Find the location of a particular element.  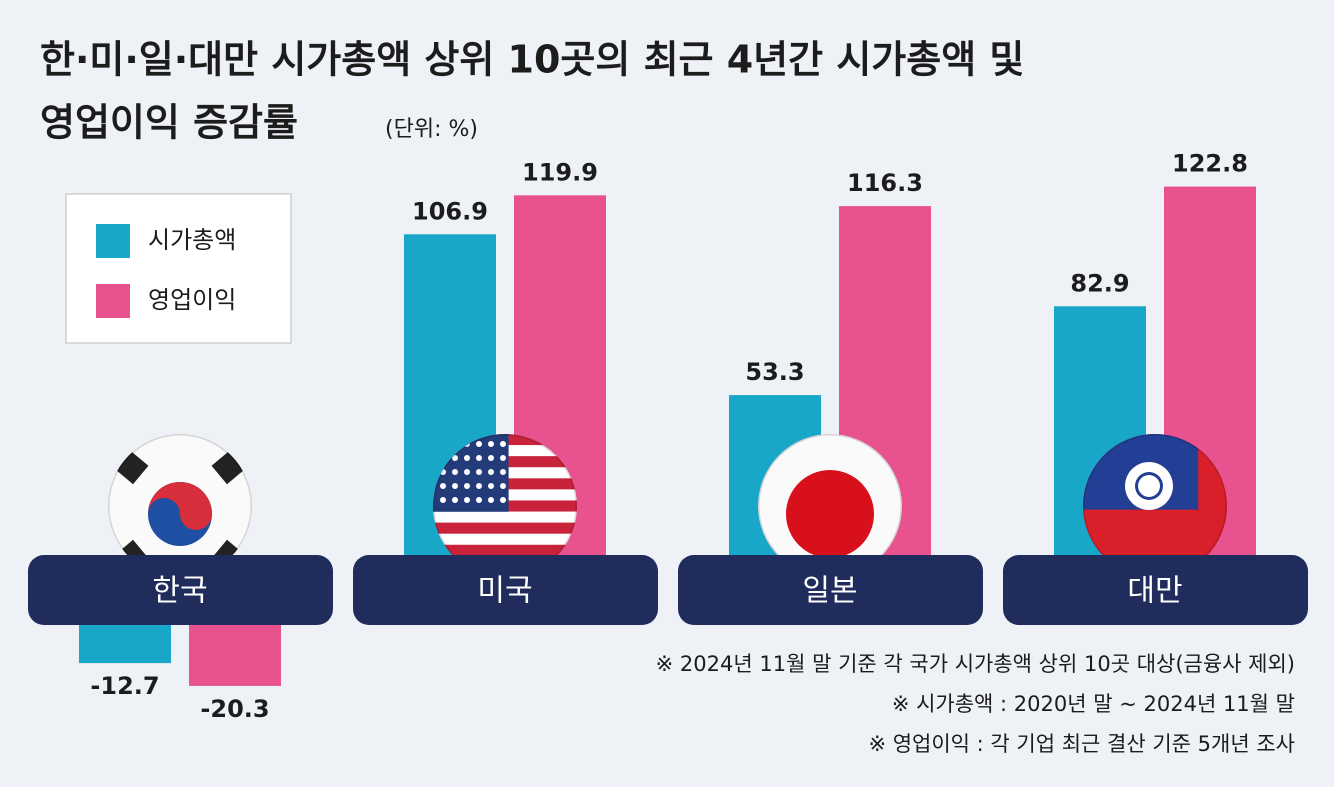

unit-label: (단위: %) is located at coordinates (431, 129).